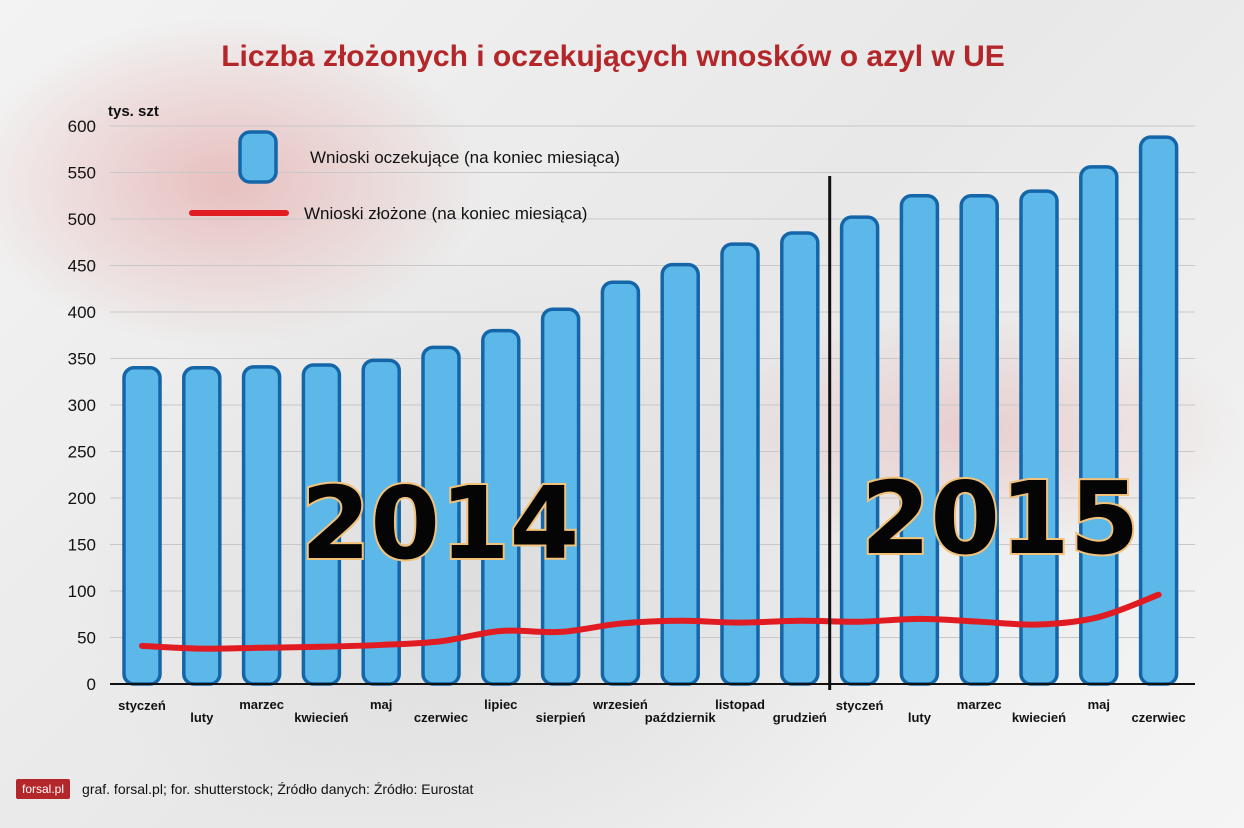 The image size is (1244, 828). Describe the element at coordinates (740, 704) in the screenshot. I see `x-tick-label: listopad` at that location.